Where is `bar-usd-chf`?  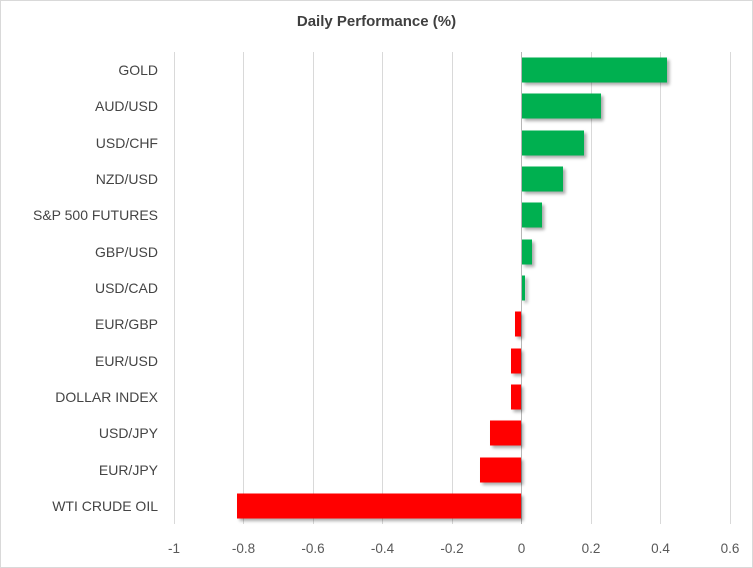
bar-usd-chf is located at coordinates (553, 143).